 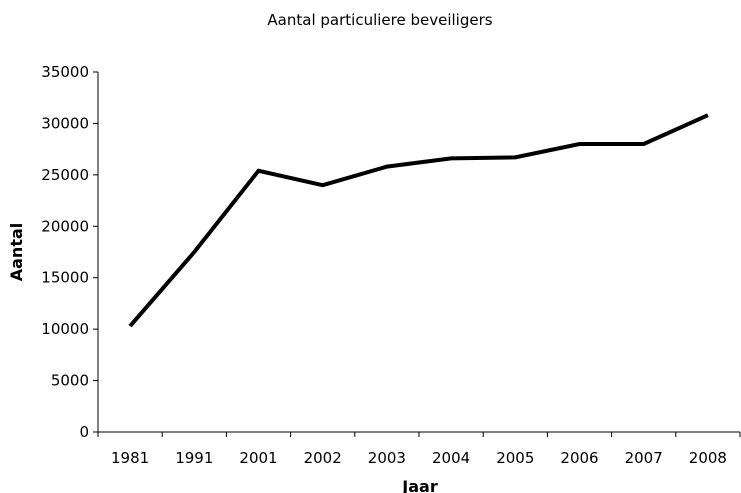 What do you see at coordinates (708, 458) in the screenshot?
I see `x-tick-label: 2008` at bounding box center [708, 458].